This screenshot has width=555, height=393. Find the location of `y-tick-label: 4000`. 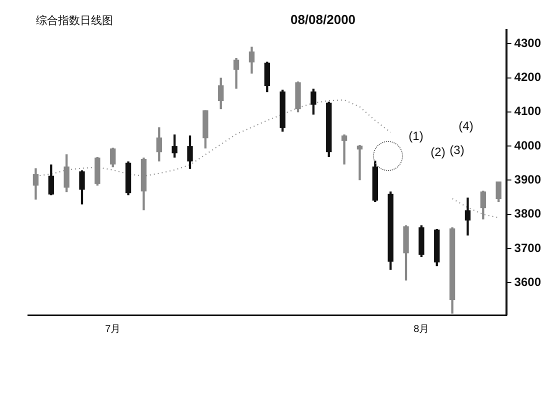

y-tick-label: 4000 is located at coordinates (528, 145).